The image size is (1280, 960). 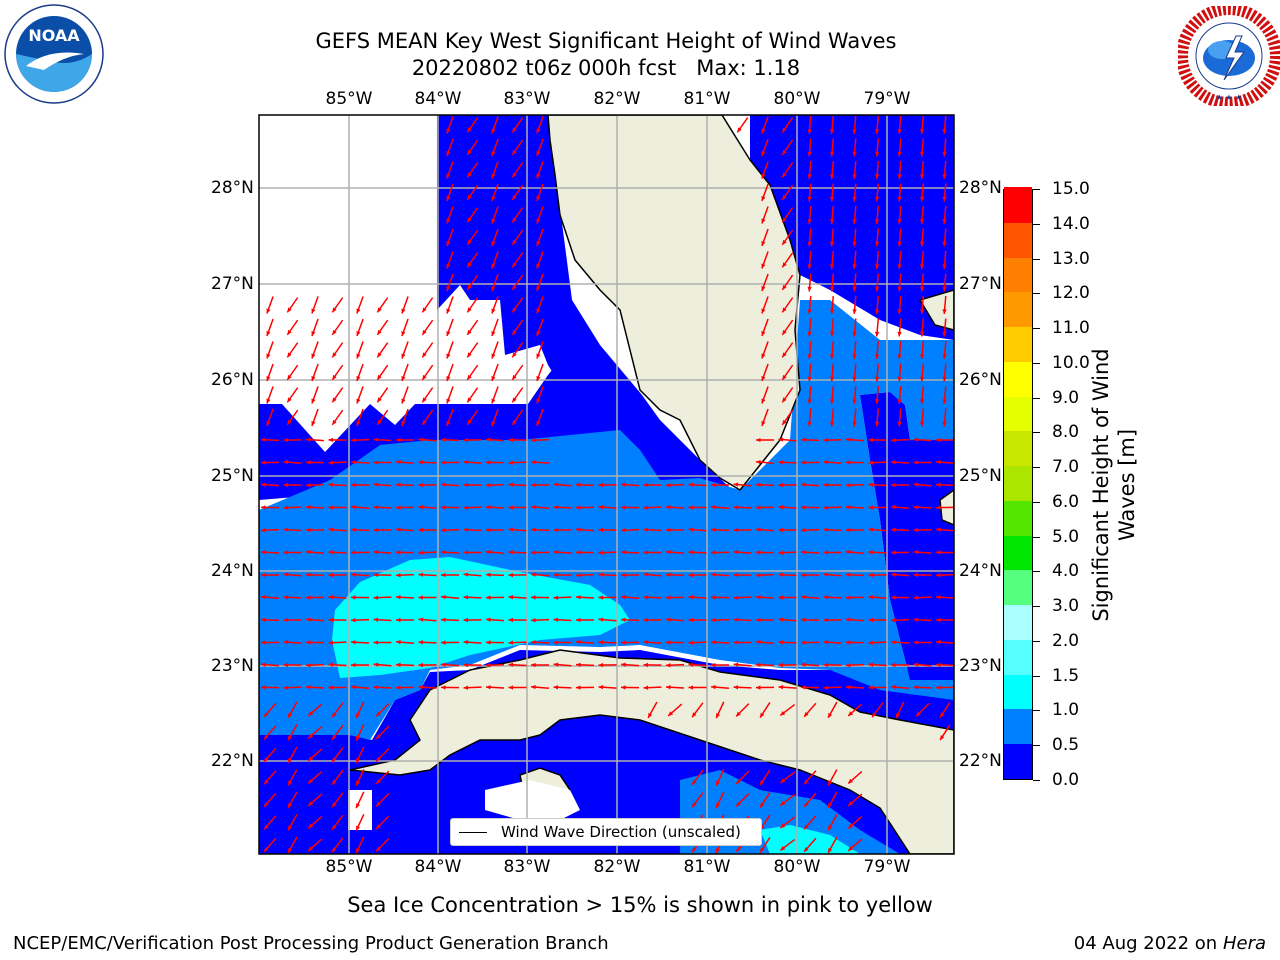 What do you see at coordinates (980, 476) in the screenshot?
I see `lat-label-right: 25°N` at bounding box center [980, 476].